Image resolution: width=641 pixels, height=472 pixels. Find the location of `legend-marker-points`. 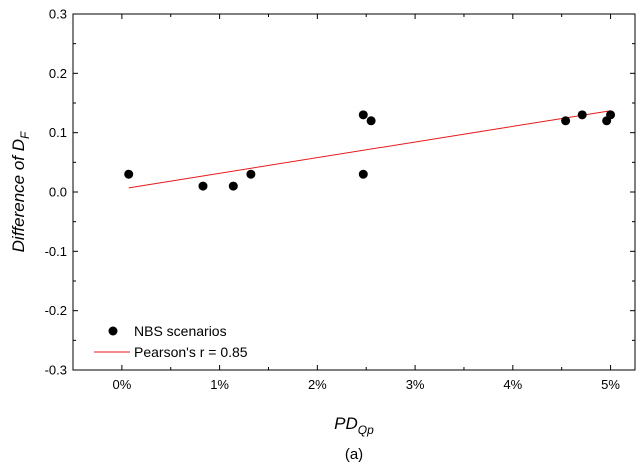

legend-marker-points is located at coordinates (113, 331).